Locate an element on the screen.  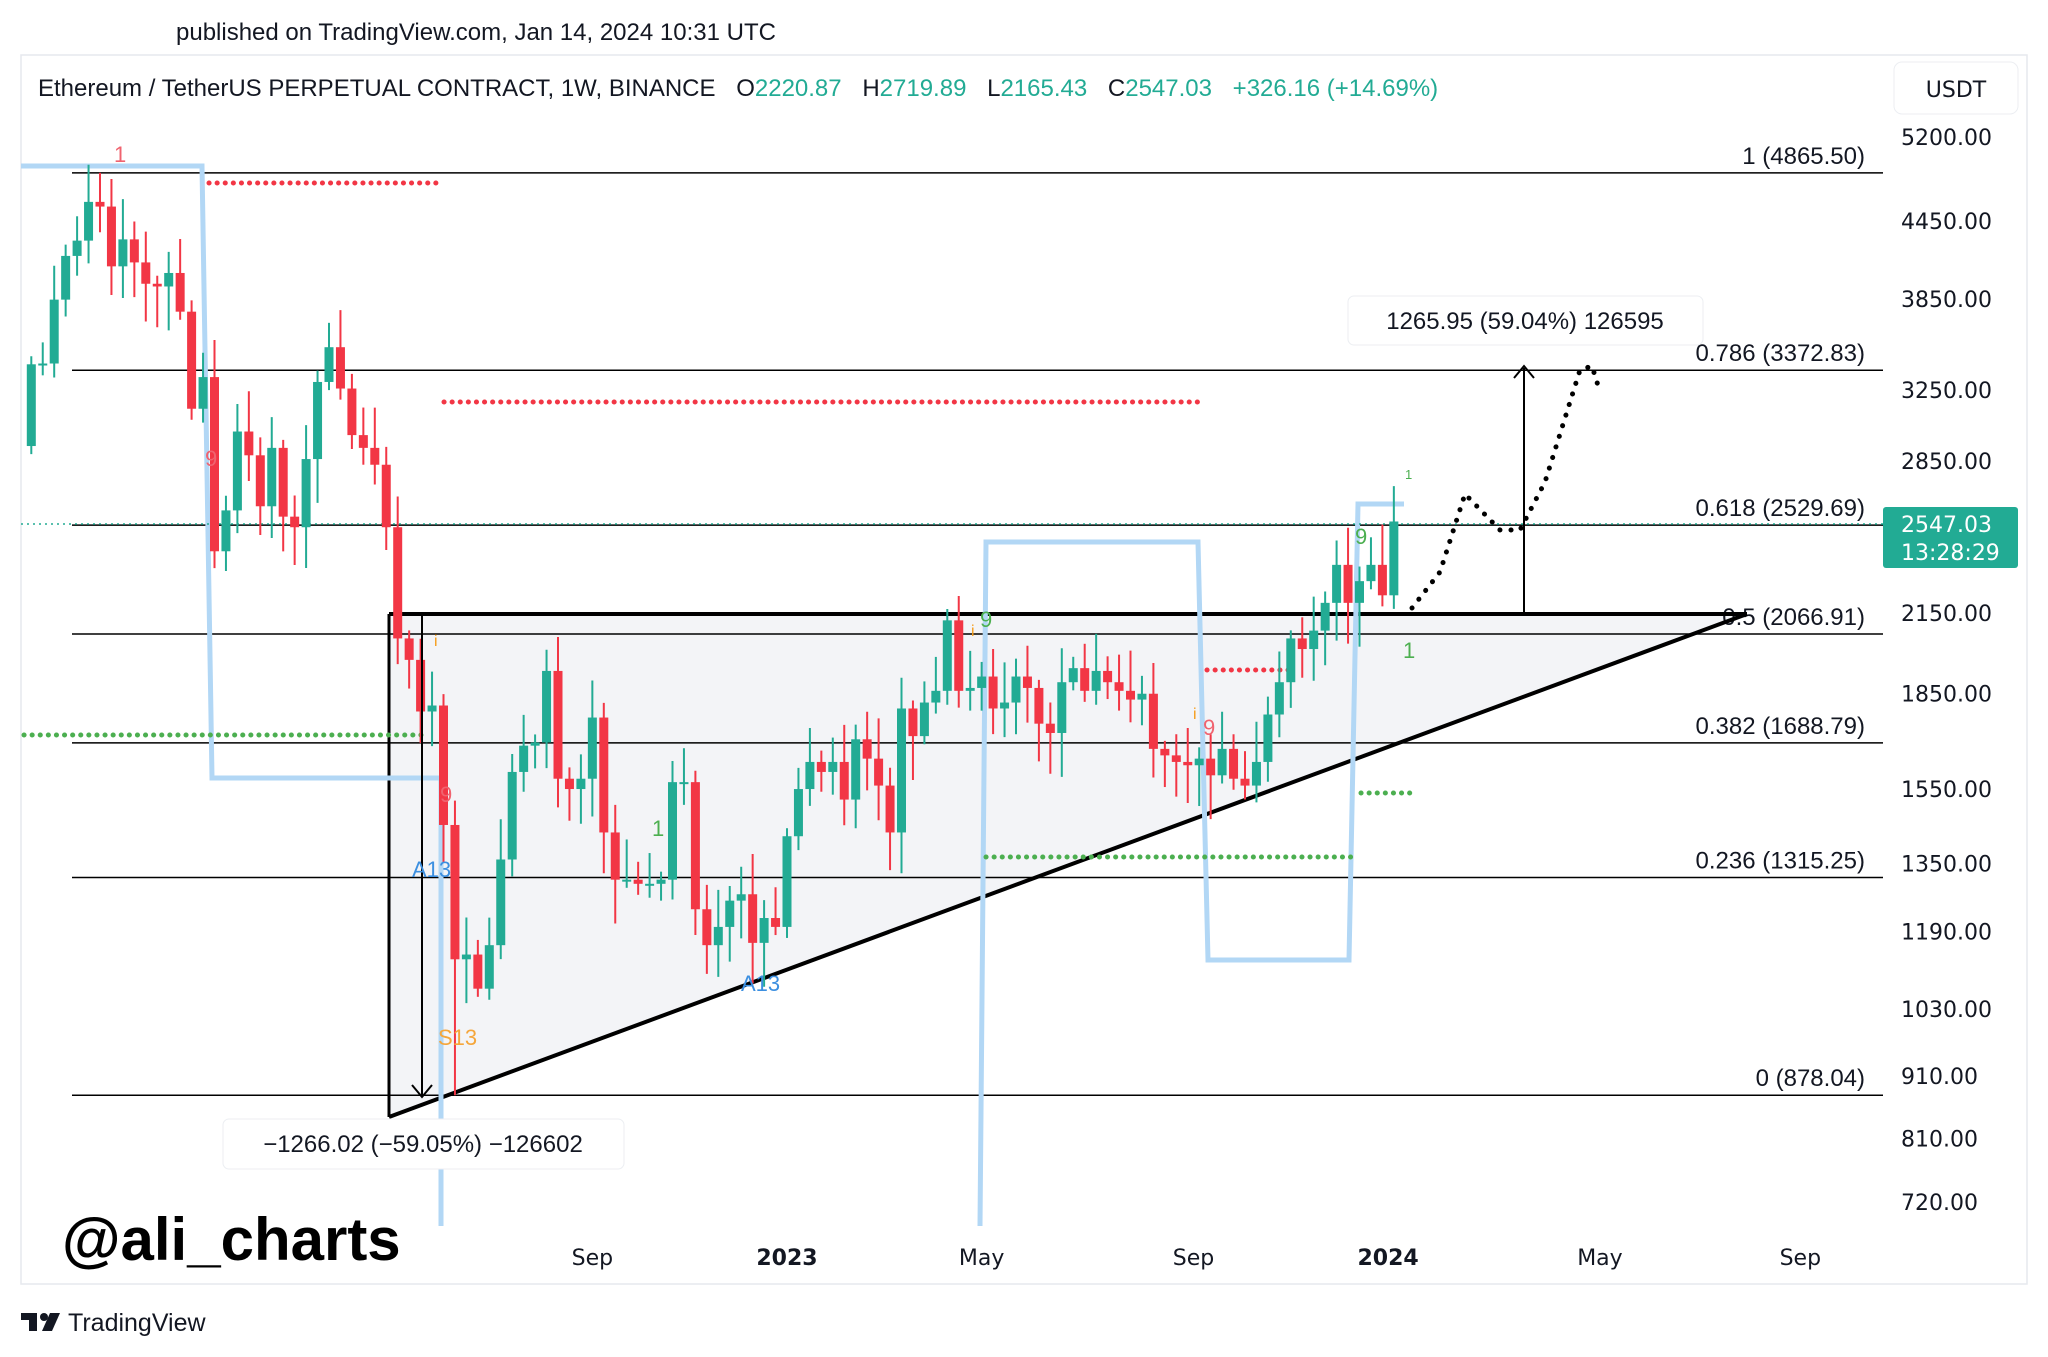
currency-button: USDT is located at coordinates (1956, 88).